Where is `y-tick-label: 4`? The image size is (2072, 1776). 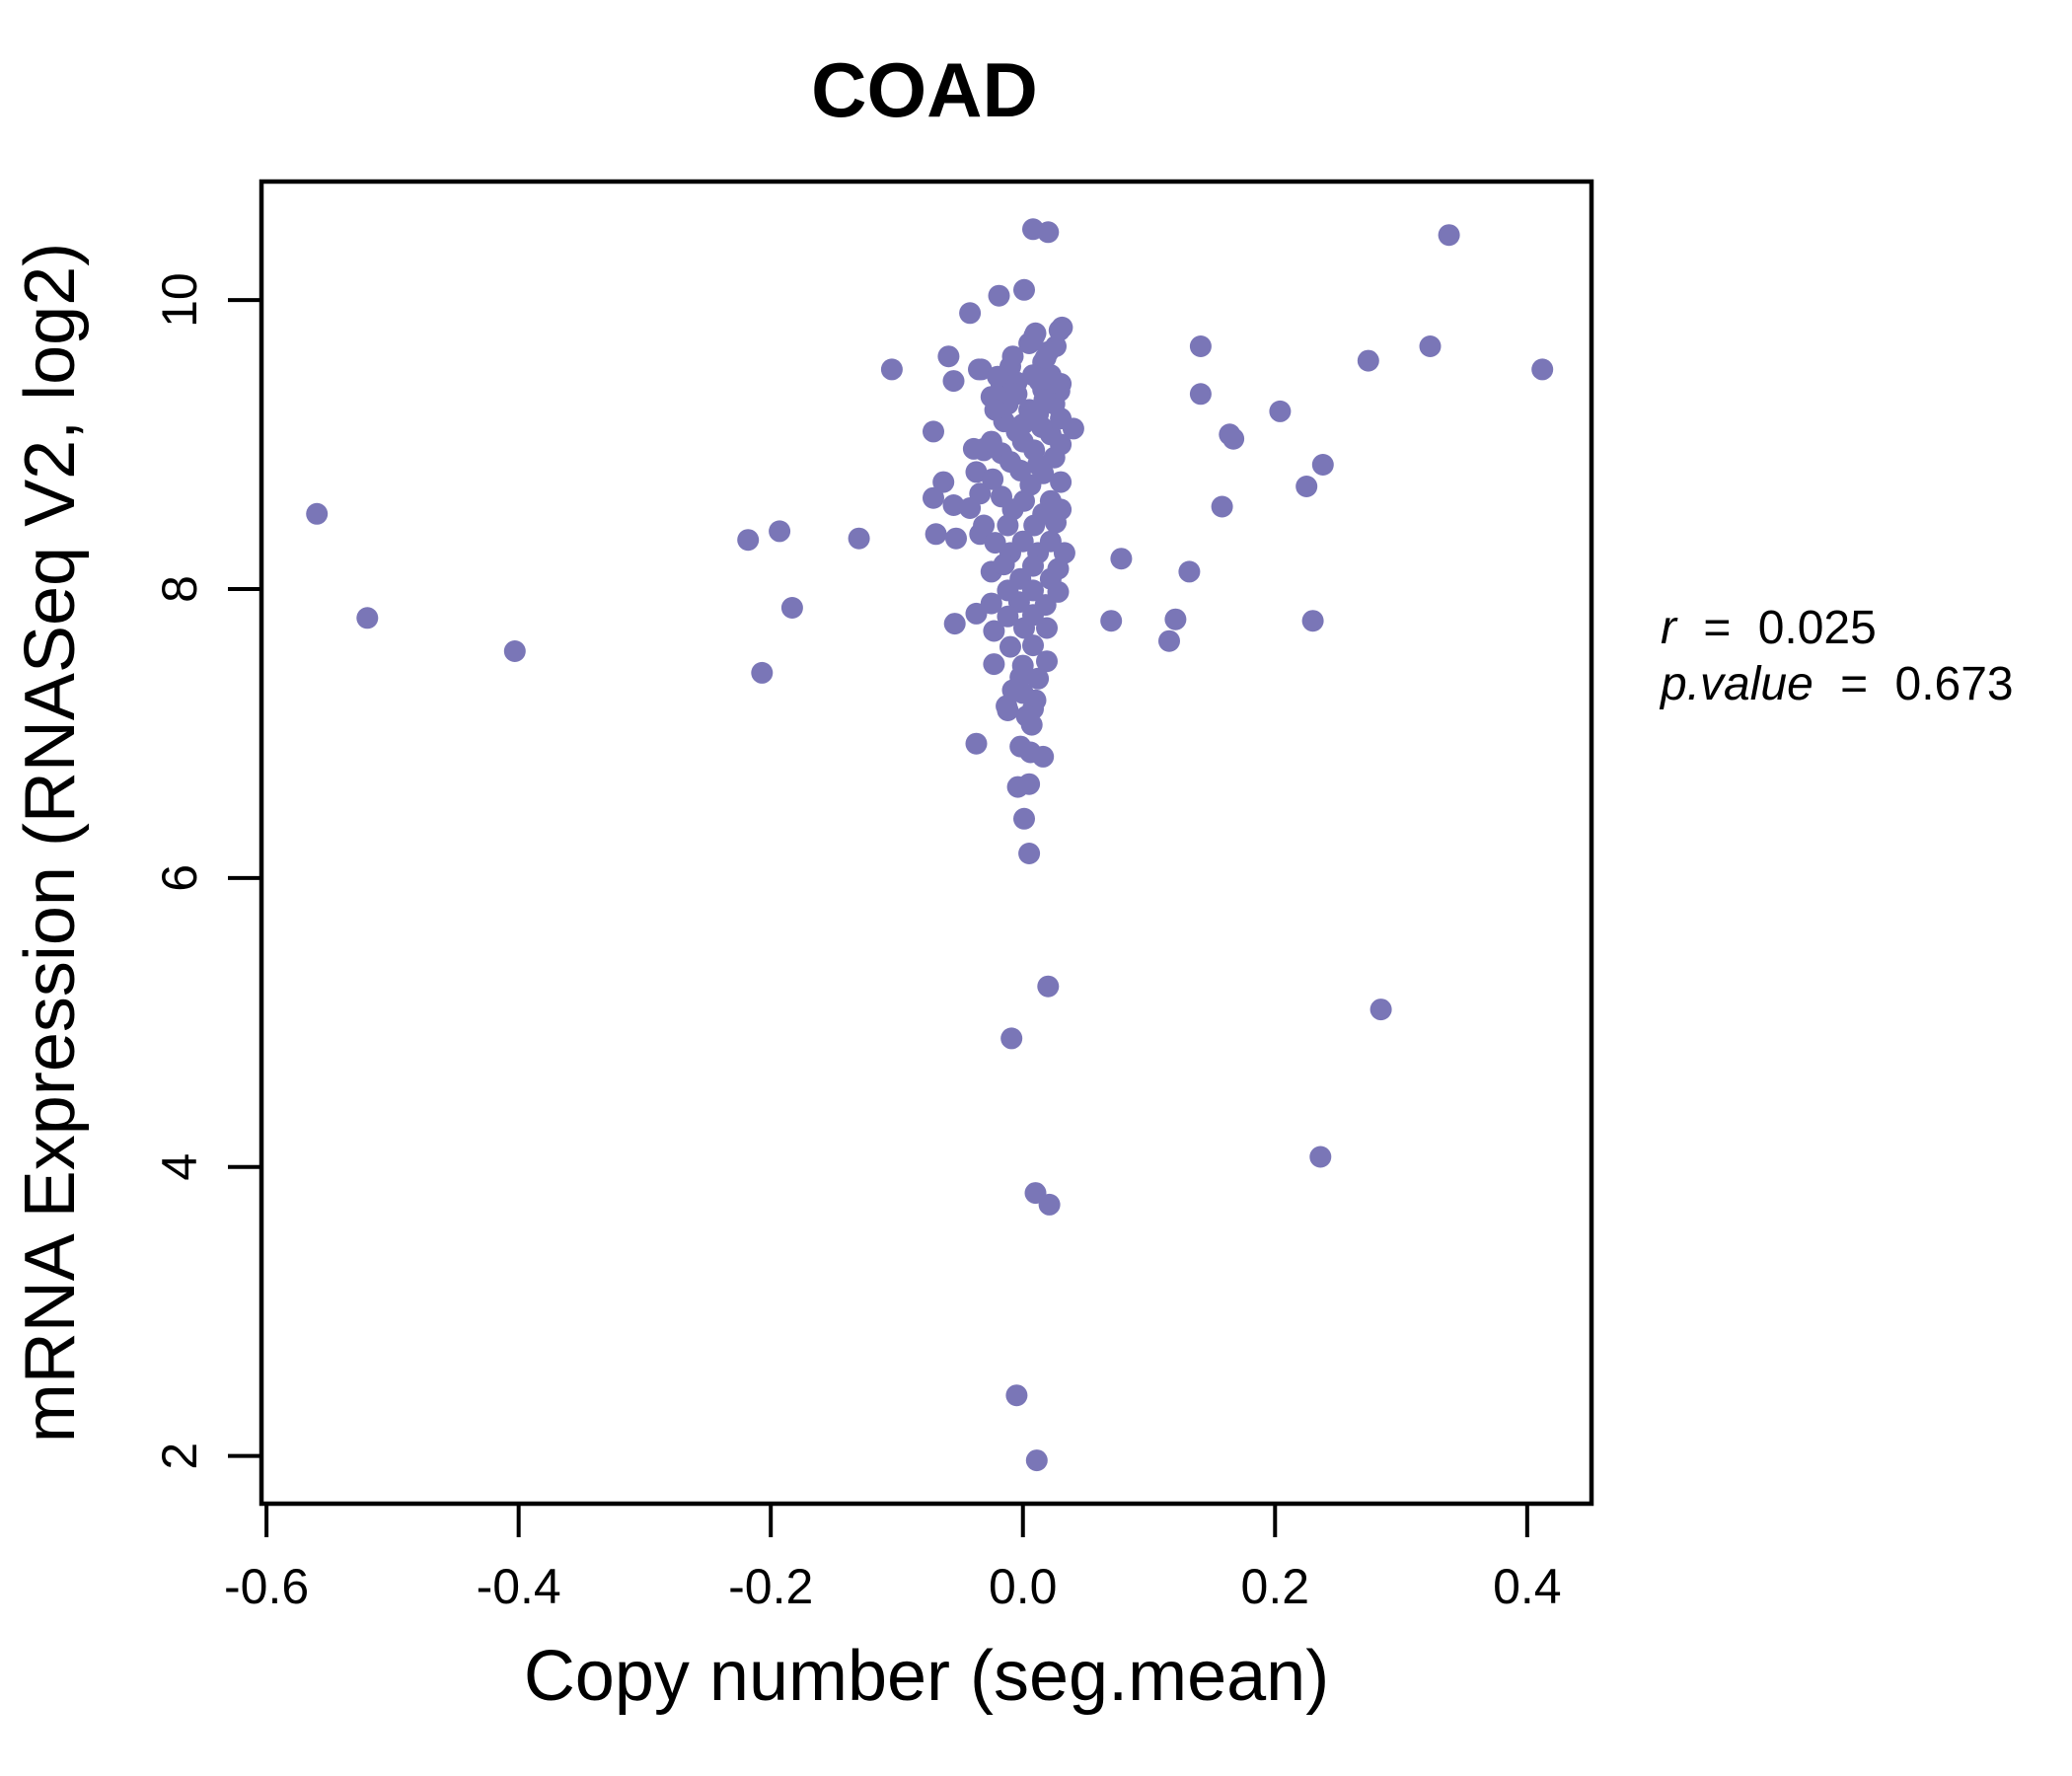 y-tick-label: 4 is located at coordinates (179, 1167).